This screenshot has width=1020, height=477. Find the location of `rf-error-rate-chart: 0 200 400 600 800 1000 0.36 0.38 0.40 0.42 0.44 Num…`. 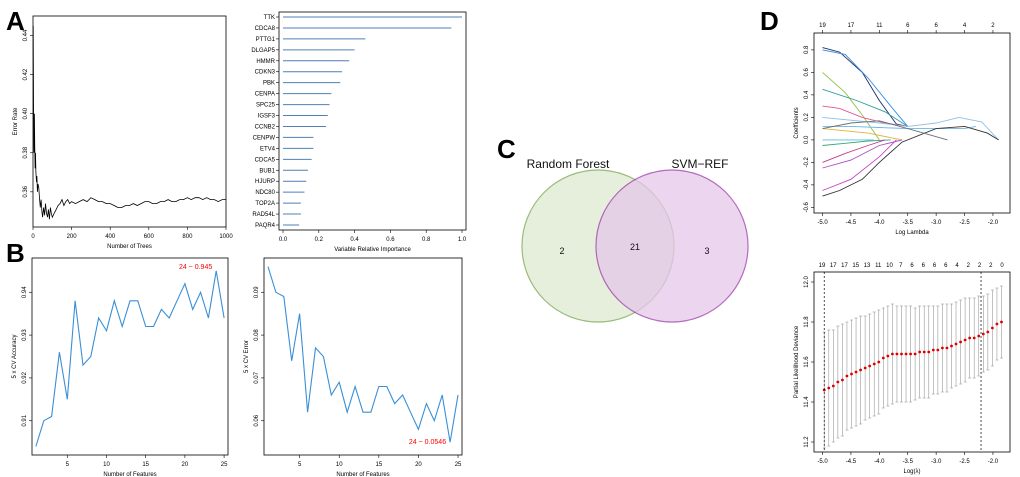

rf-error-rate-chart: 0 200 400 600 800 1000 0.36 0.38 0.40 0.42 0.44 Num… is located at coordinates (123, 132).